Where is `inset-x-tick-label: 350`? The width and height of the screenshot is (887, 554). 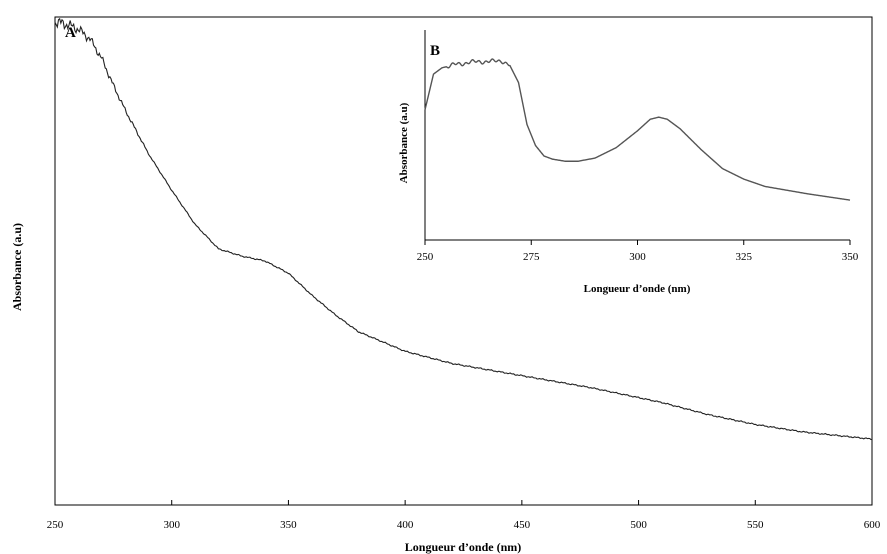 inset-x-tick-label: 350 is located at coordinates (850, 257).